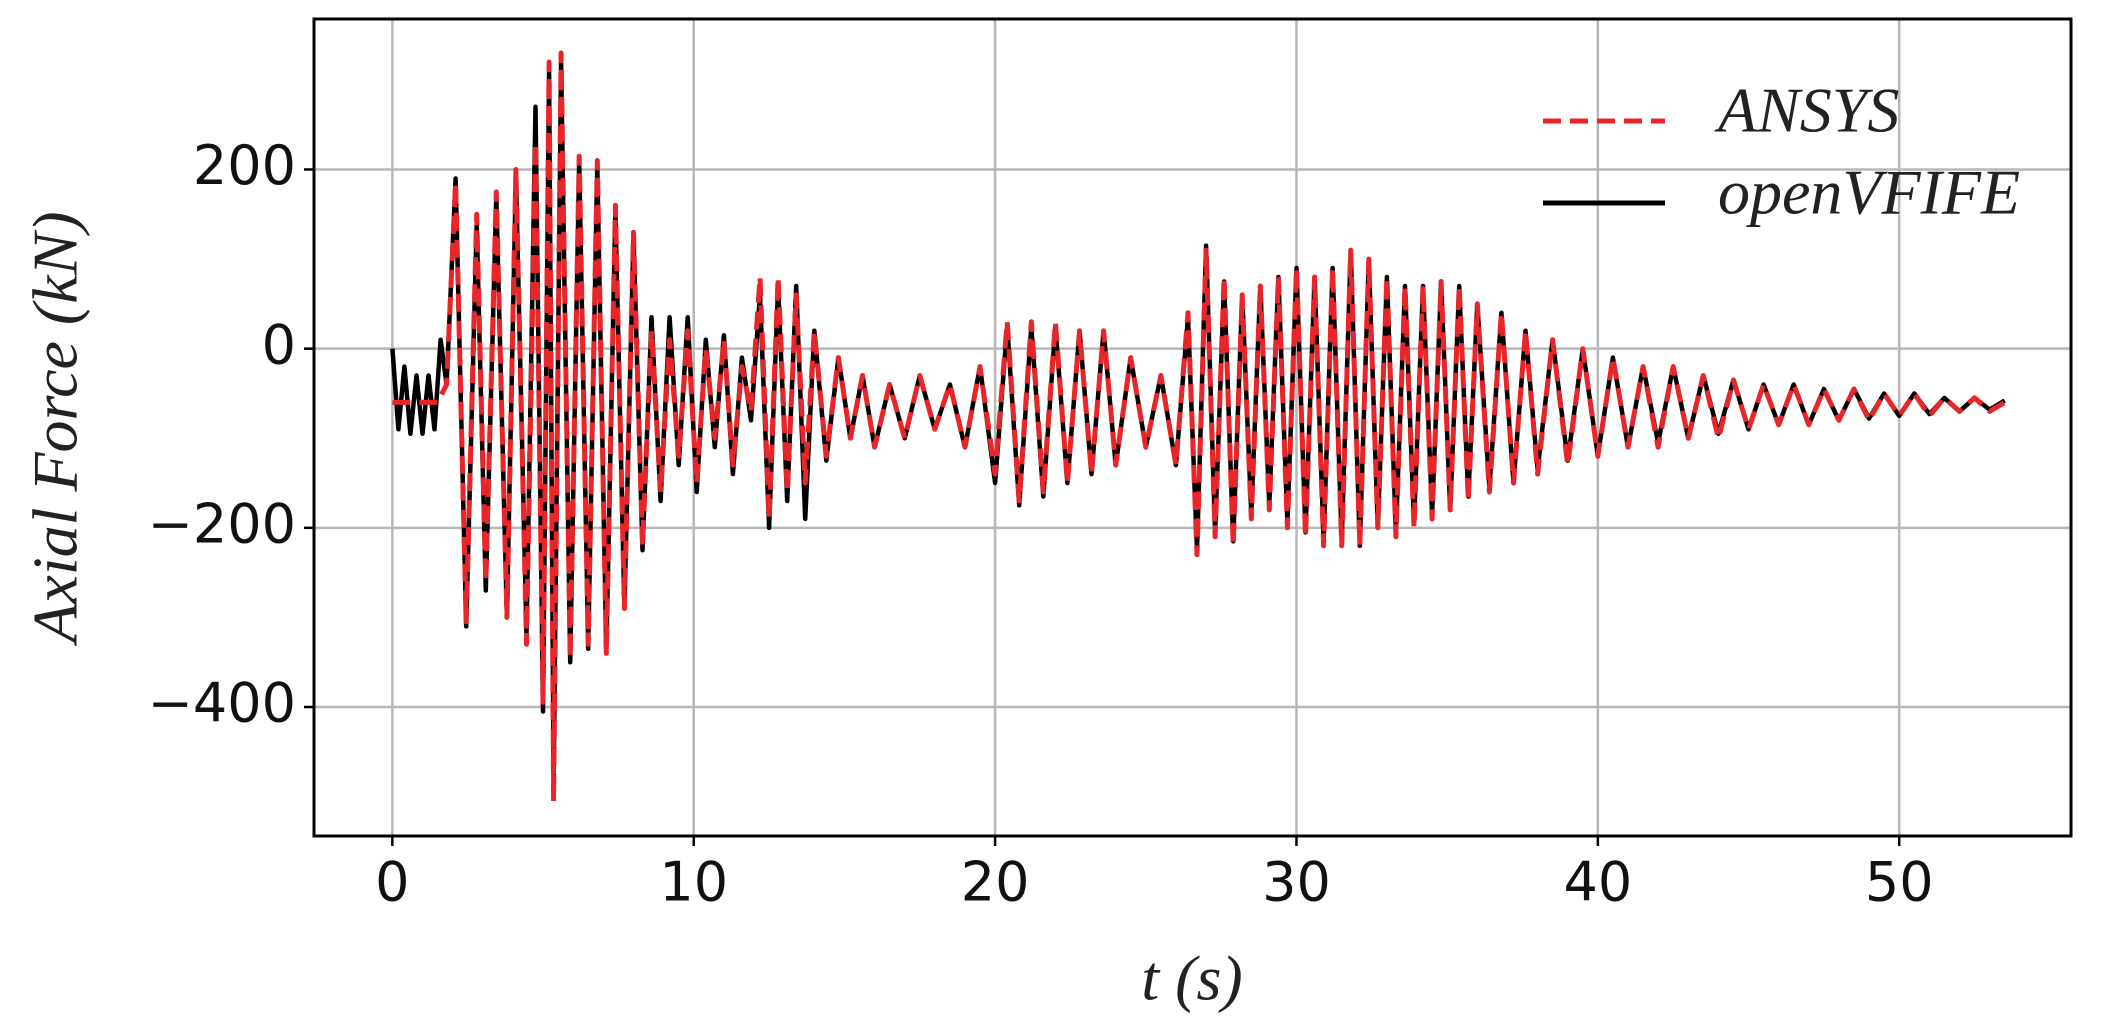  I want to click on x-axis-label: t (s), so click(1191, 978).